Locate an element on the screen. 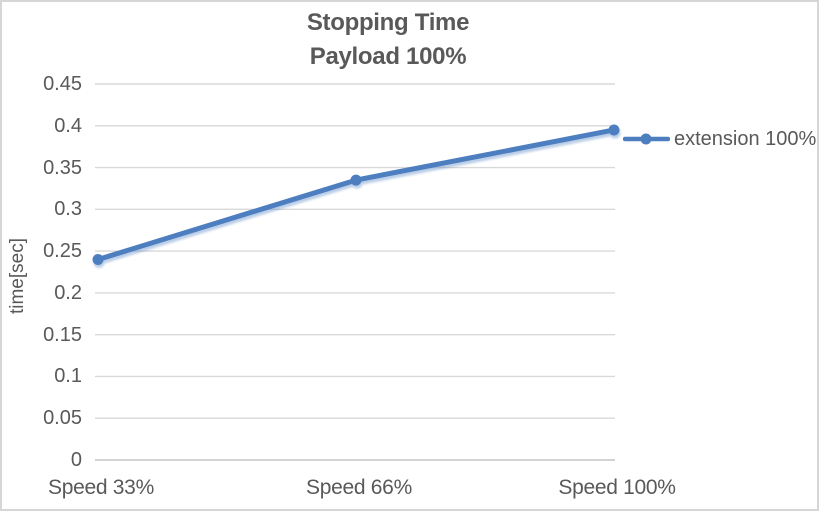 The width and height of the screenshot is (819, 511). legend-marker-icon is located at coordinates (646, 139).